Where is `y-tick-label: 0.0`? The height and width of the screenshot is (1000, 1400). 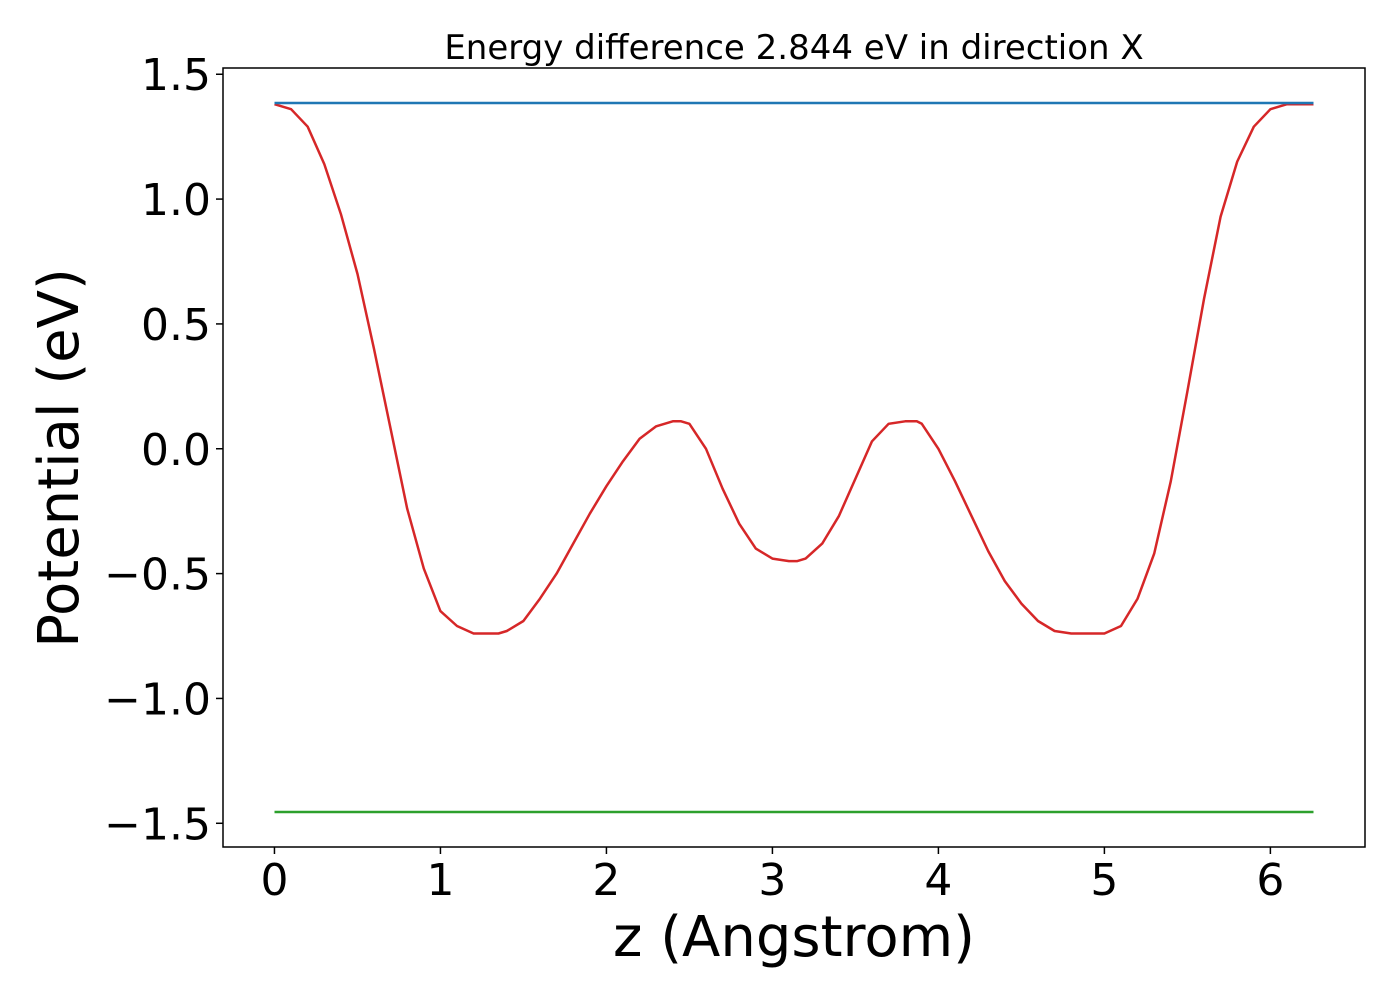 y-tick-label: 0.0 is located at coordinates (176, 450).